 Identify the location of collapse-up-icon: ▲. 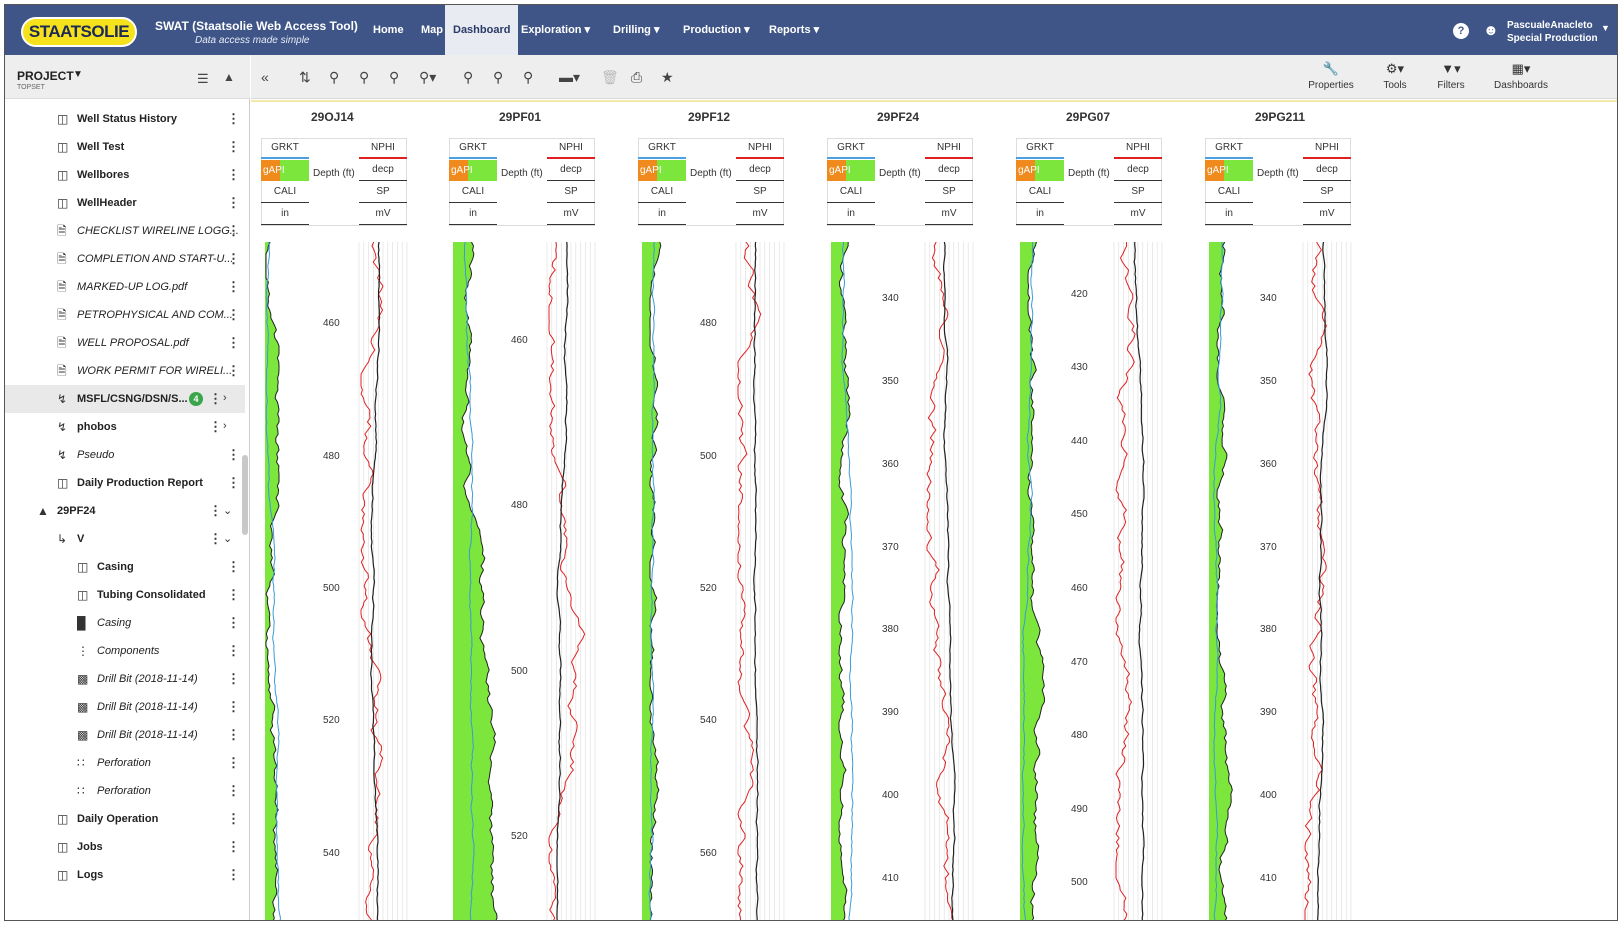
(229, 77).